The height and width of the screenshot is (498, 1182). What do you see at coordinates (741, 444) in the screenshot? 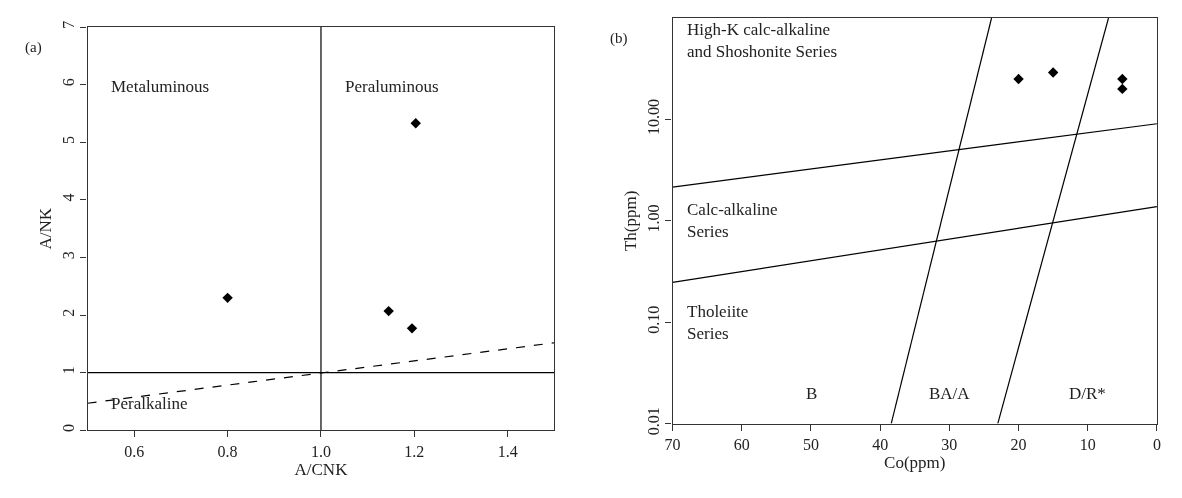
I see `x-tick-label: 60` at bounding box center [741, 444].